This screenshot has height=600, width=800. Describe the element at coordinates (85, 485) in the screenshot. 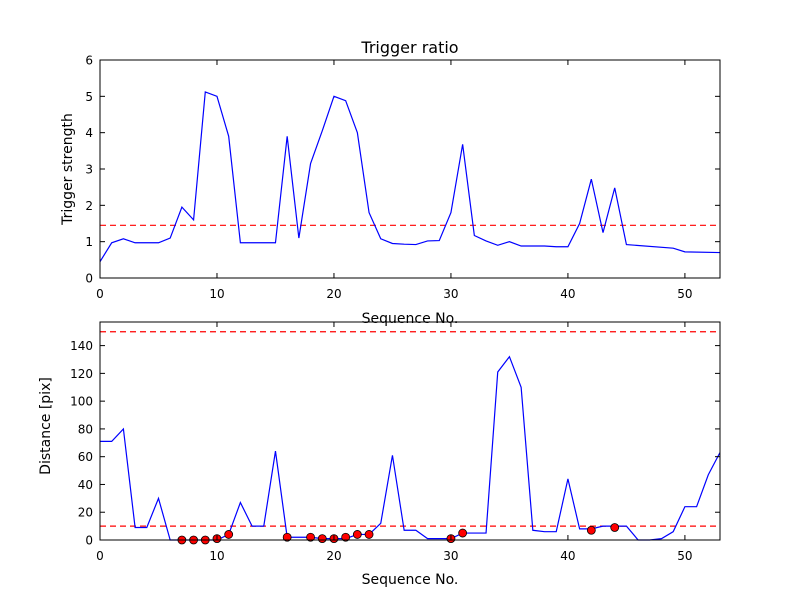

I see `y-tick-label: 40` at that location.